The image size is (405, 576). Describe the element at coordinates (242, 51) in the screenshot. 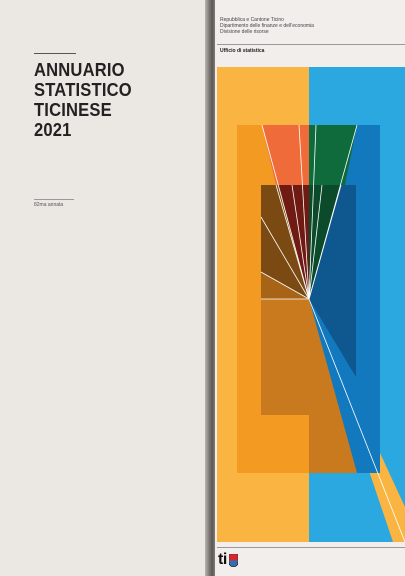

I see `office-name: Ufficio di statistica` at that location.